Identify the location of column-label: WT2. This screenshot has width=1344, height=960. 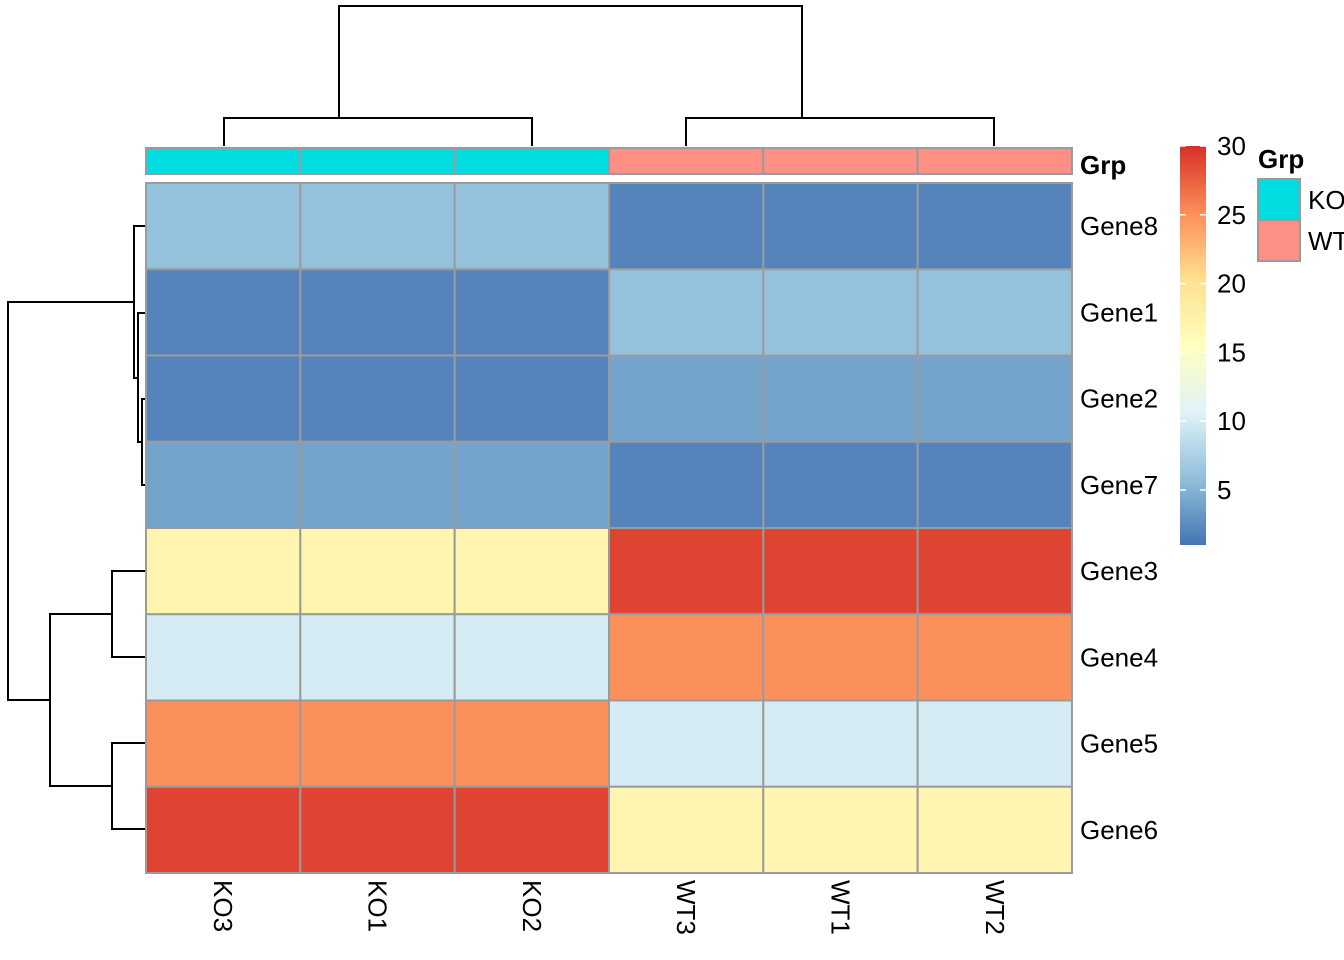
(995, 907).